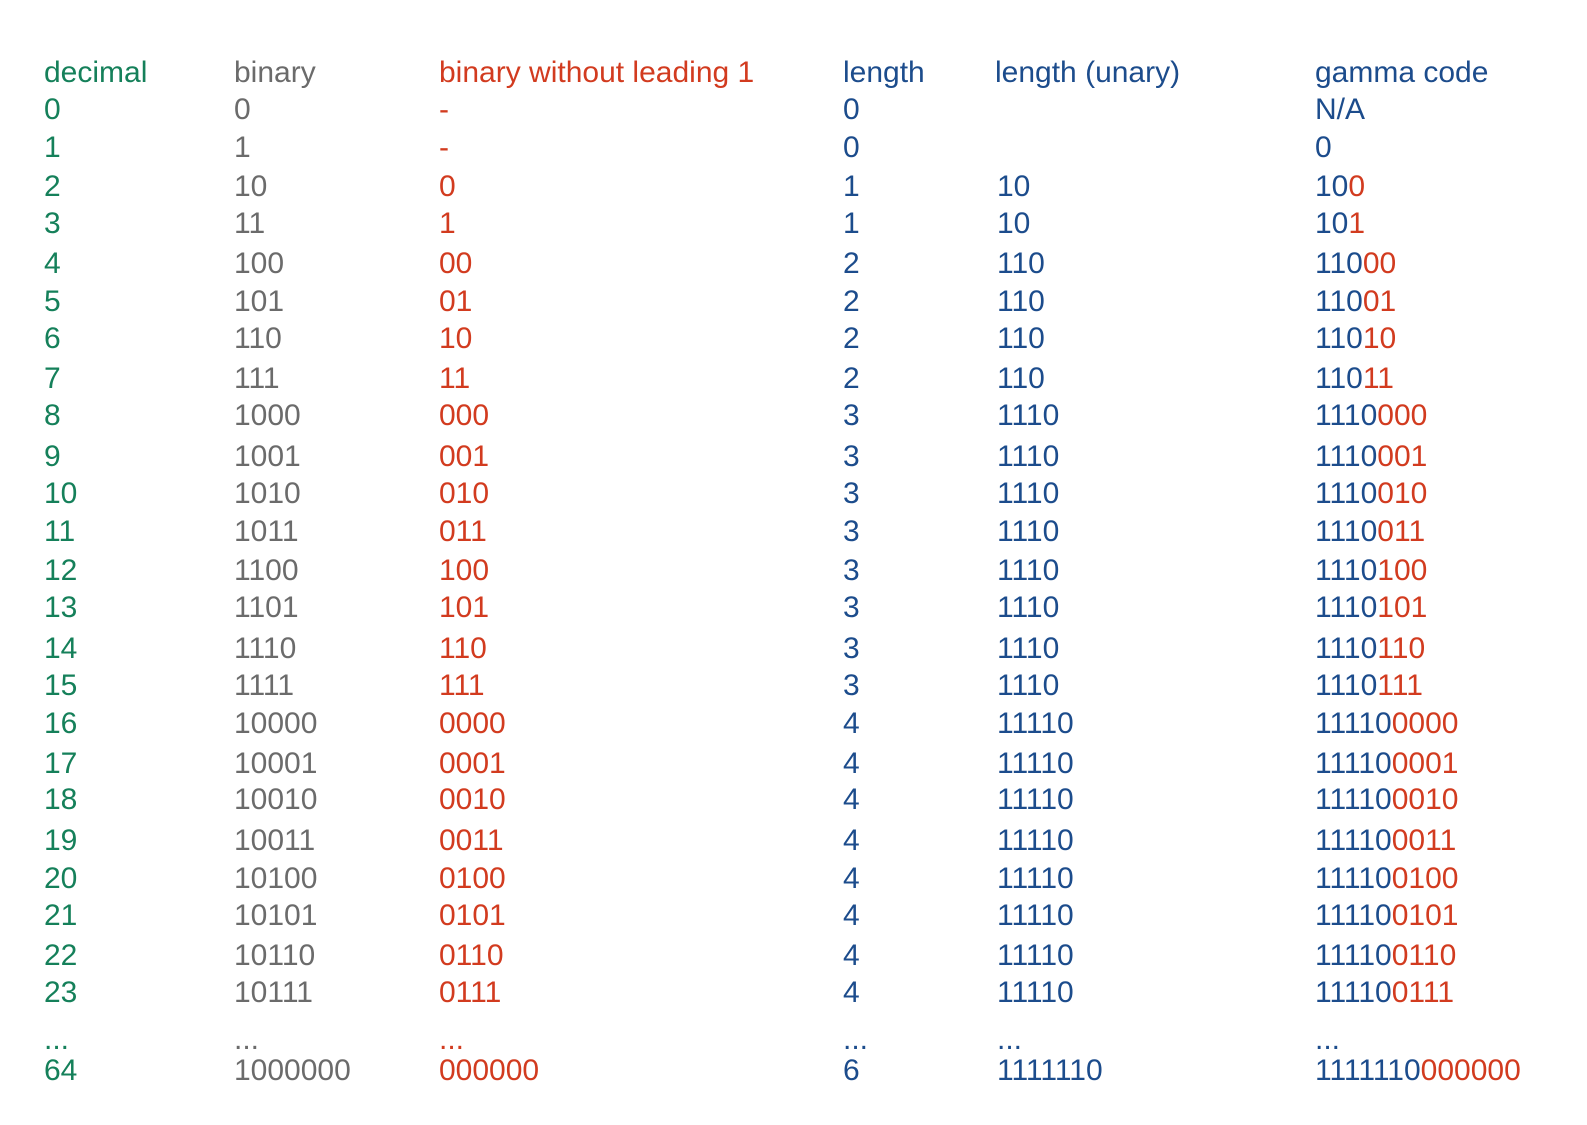 The image size is (1587, 1125). I want to click on cell-offset: 0, so click(447, 186).